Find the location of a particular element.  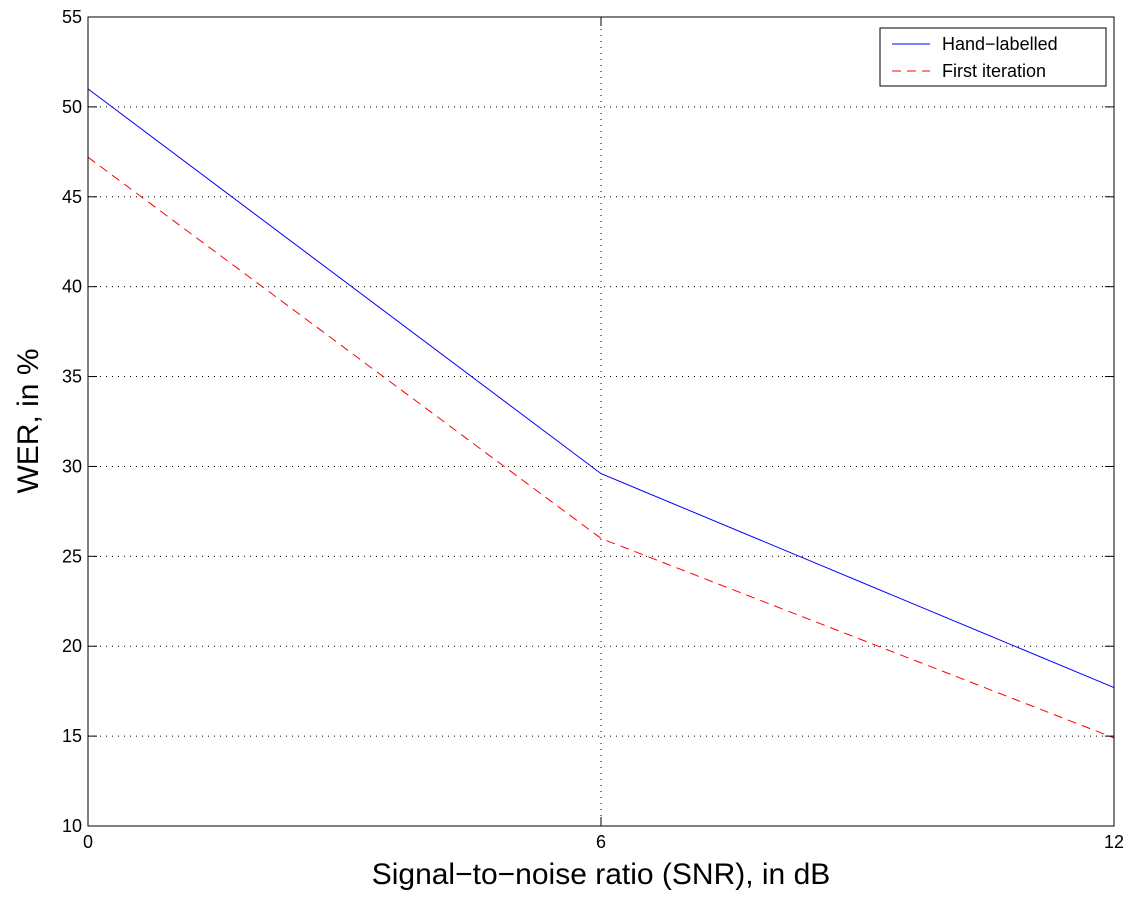

legend: Hand−labelled First iteration is located at coordinates (993, 57).